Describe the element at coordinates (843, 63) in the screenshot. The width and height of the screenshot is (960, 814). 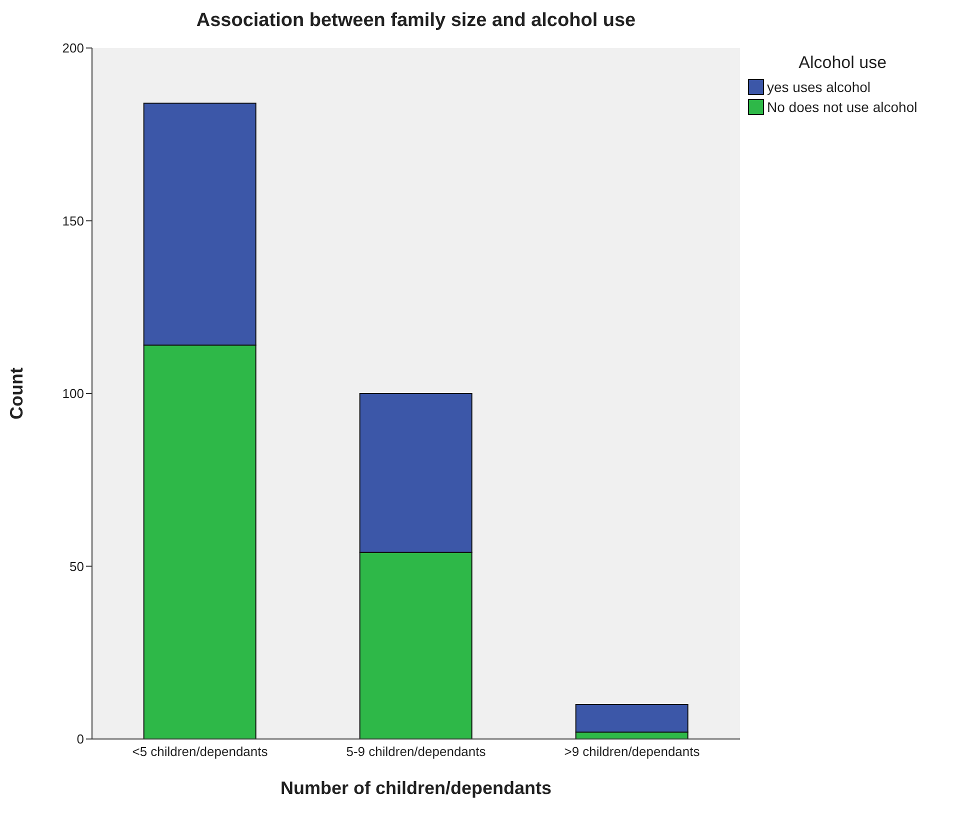
I see `legend-title: Alcohol use` at that location.